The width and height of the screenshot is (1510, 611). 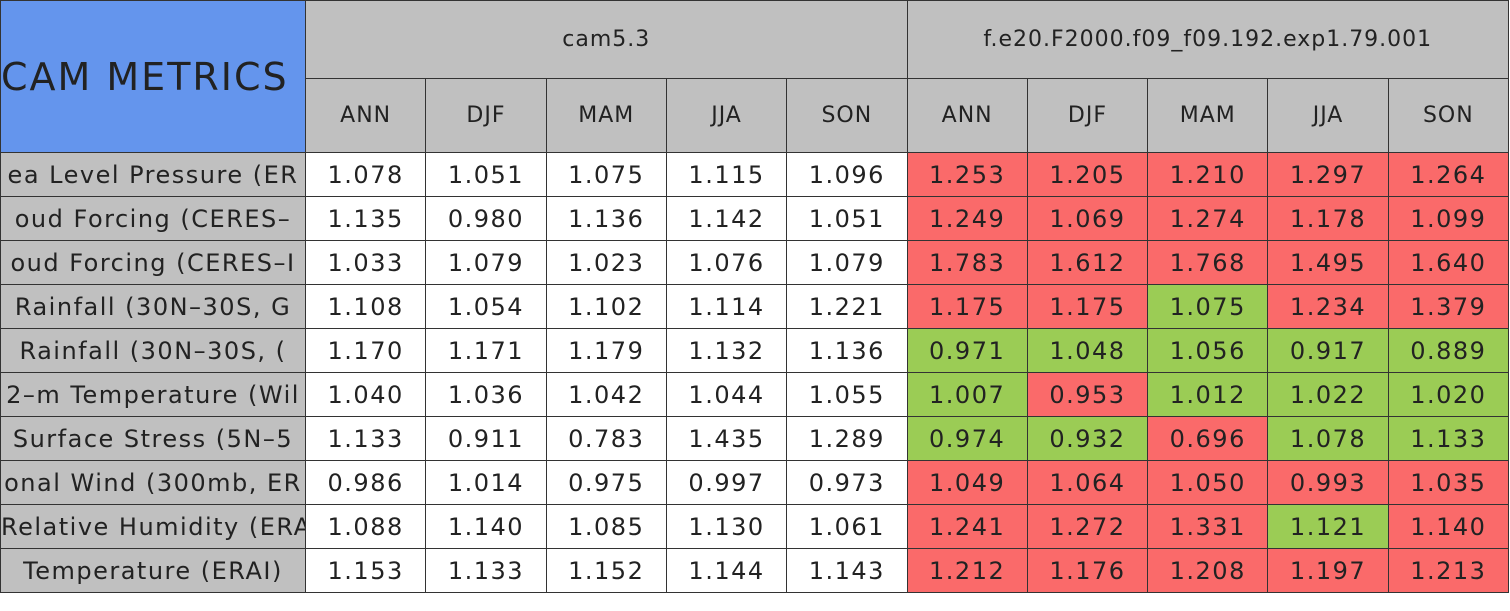 What do you see at coordinates (153, 306) in the screenshot?
I see `metric-label: Rainfall (30N–30S, G` at bounding box center [153, 306].